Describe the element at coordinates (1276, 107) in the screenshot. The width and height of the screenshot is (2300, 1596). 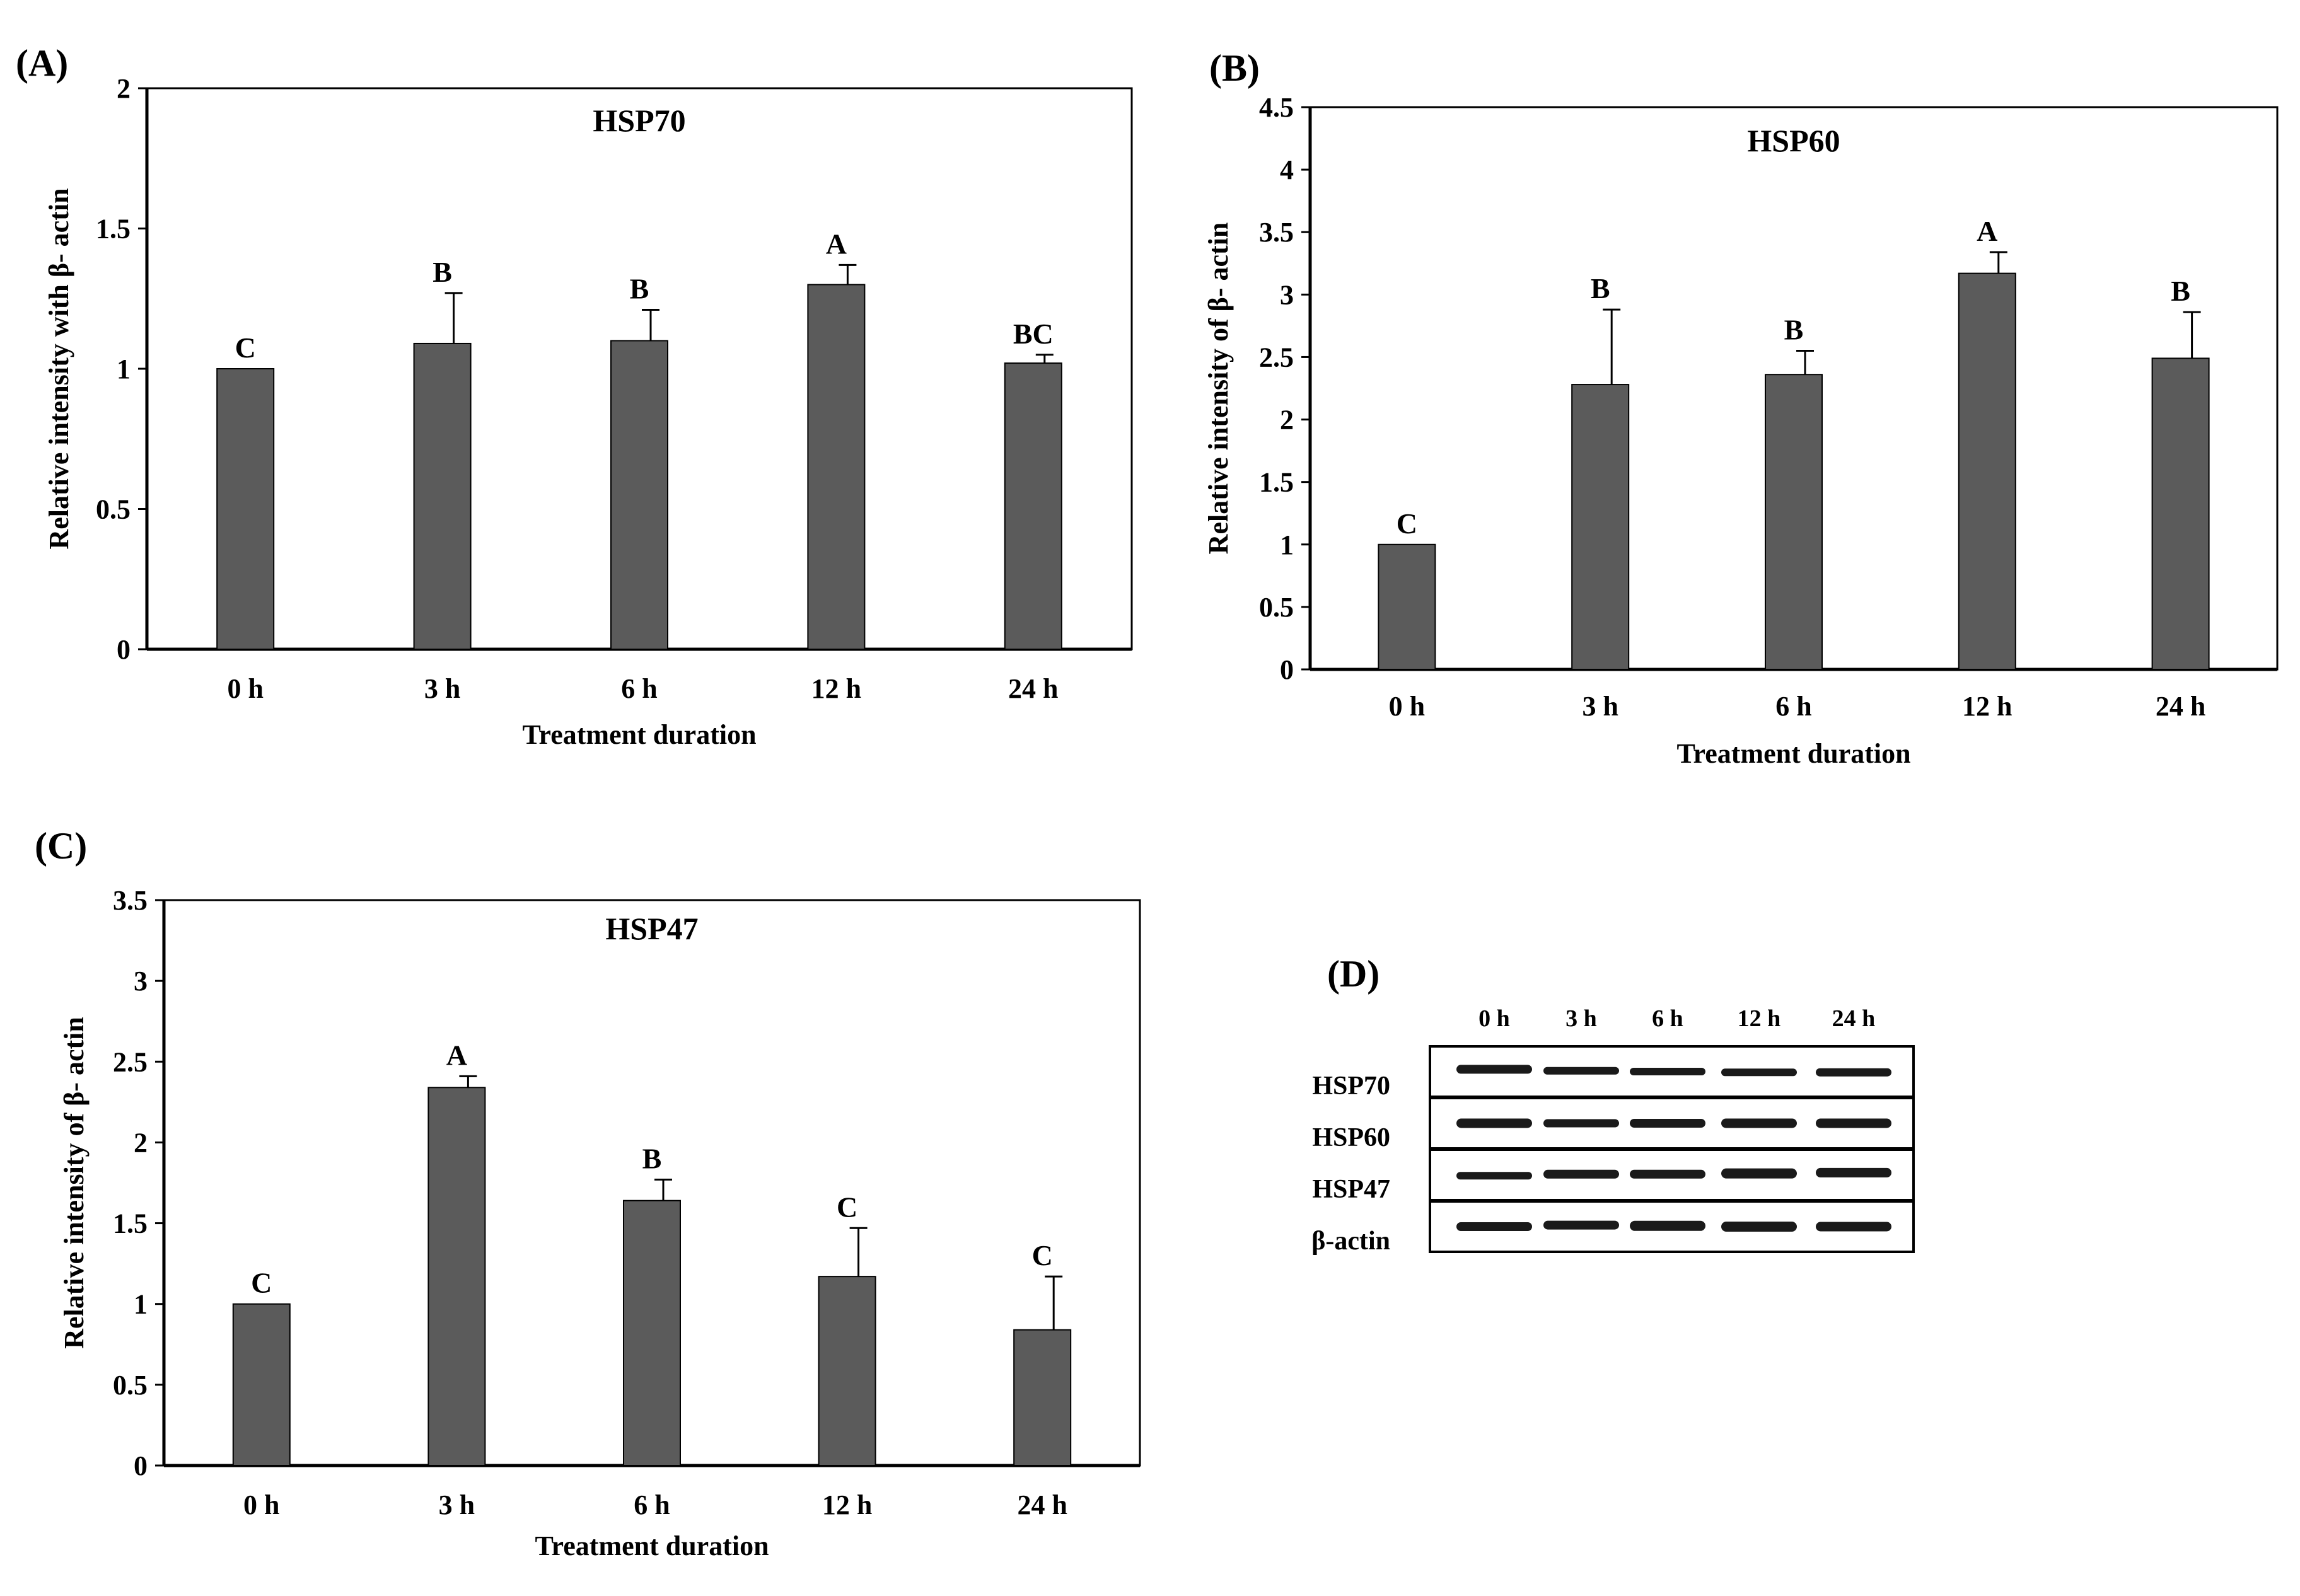
I see `y-tick-label: 4.5` at that location.